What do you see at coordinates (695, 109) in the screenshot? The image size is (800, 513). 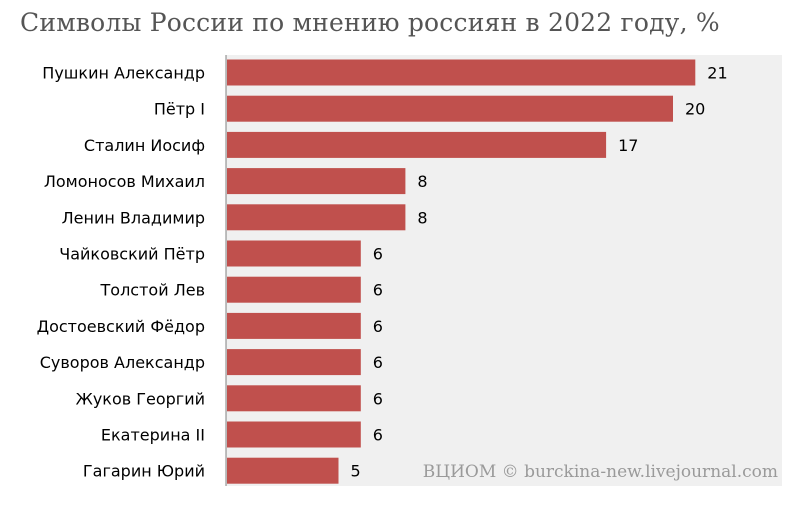 I see `value-label: 20` at bounding box center [695, 109].